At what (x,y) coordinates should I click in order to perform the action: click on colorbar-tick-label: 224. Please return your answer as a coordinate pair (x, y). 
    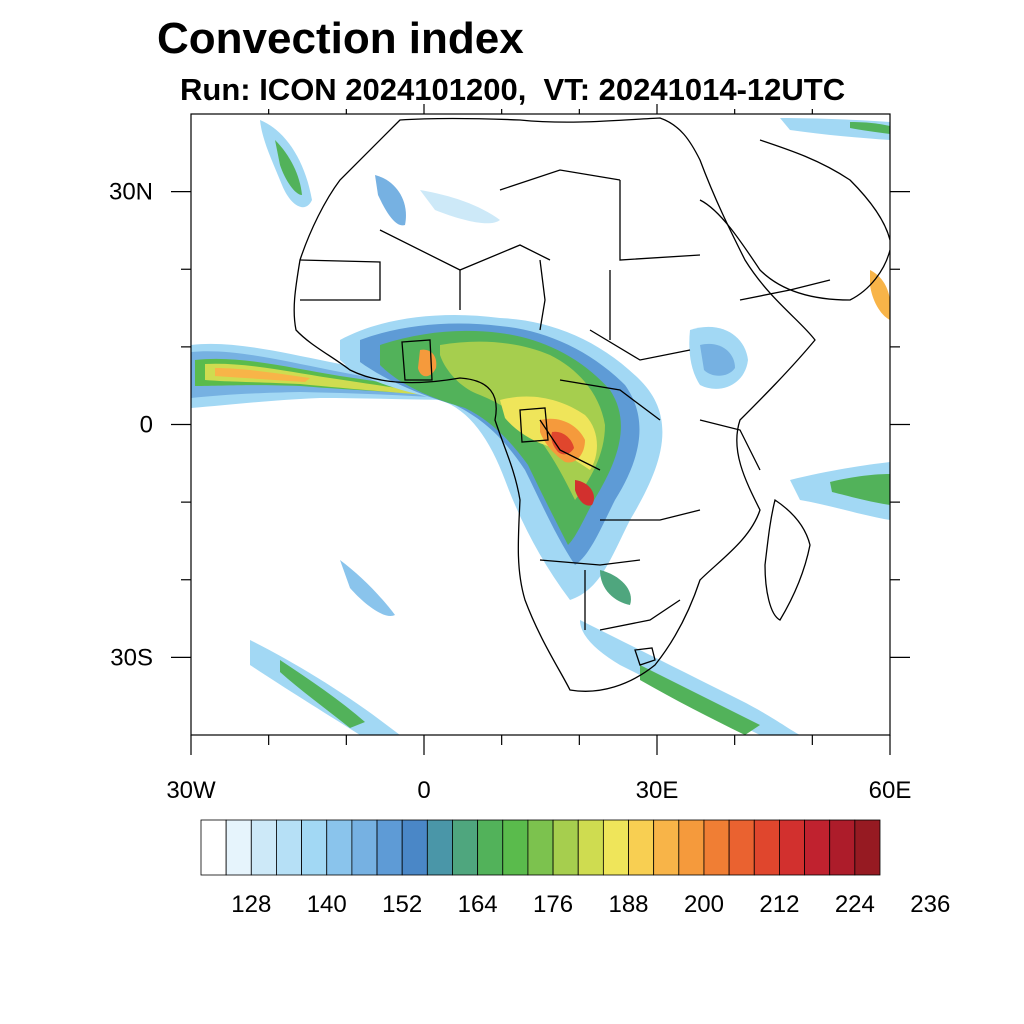
    Looking at the image, I should click on (855, 904).